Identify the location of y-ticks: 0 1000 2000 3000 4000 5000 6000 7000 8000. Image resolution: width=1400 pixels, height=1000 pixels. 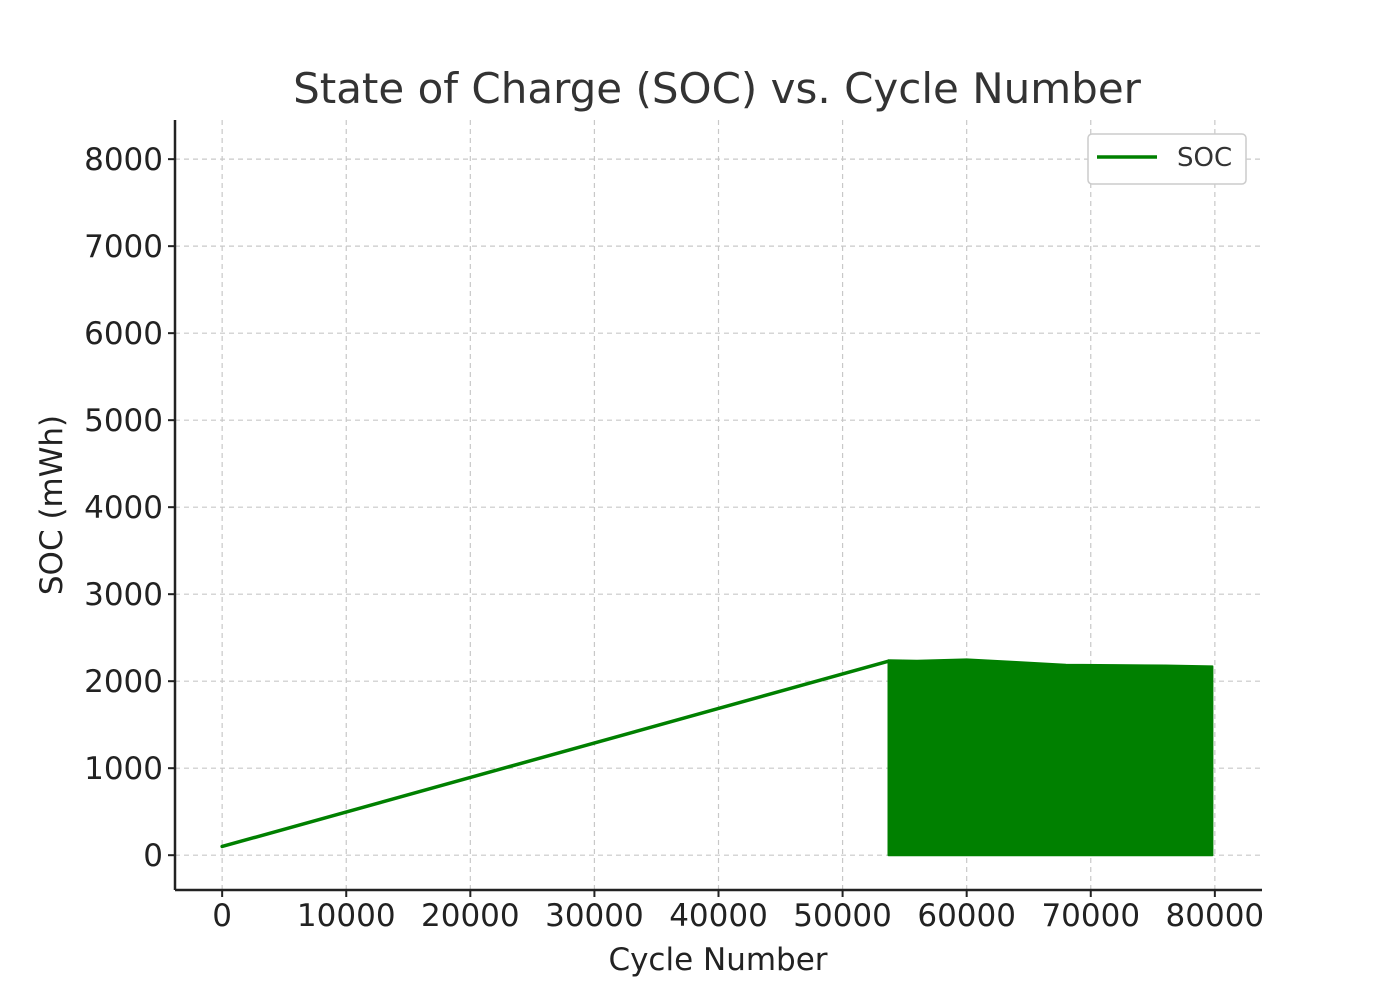
(129, 508).